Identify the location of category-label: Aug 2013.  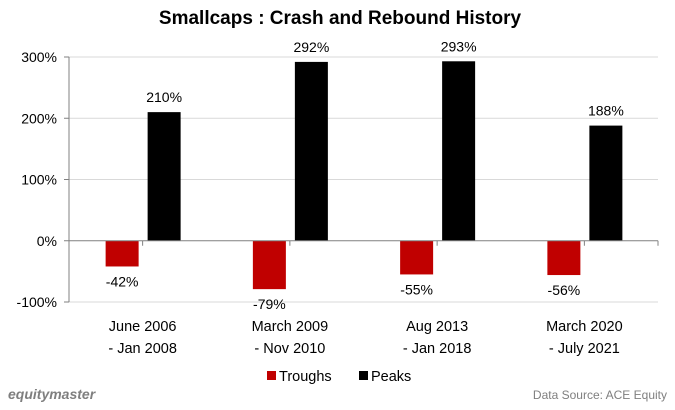
(437, 327).